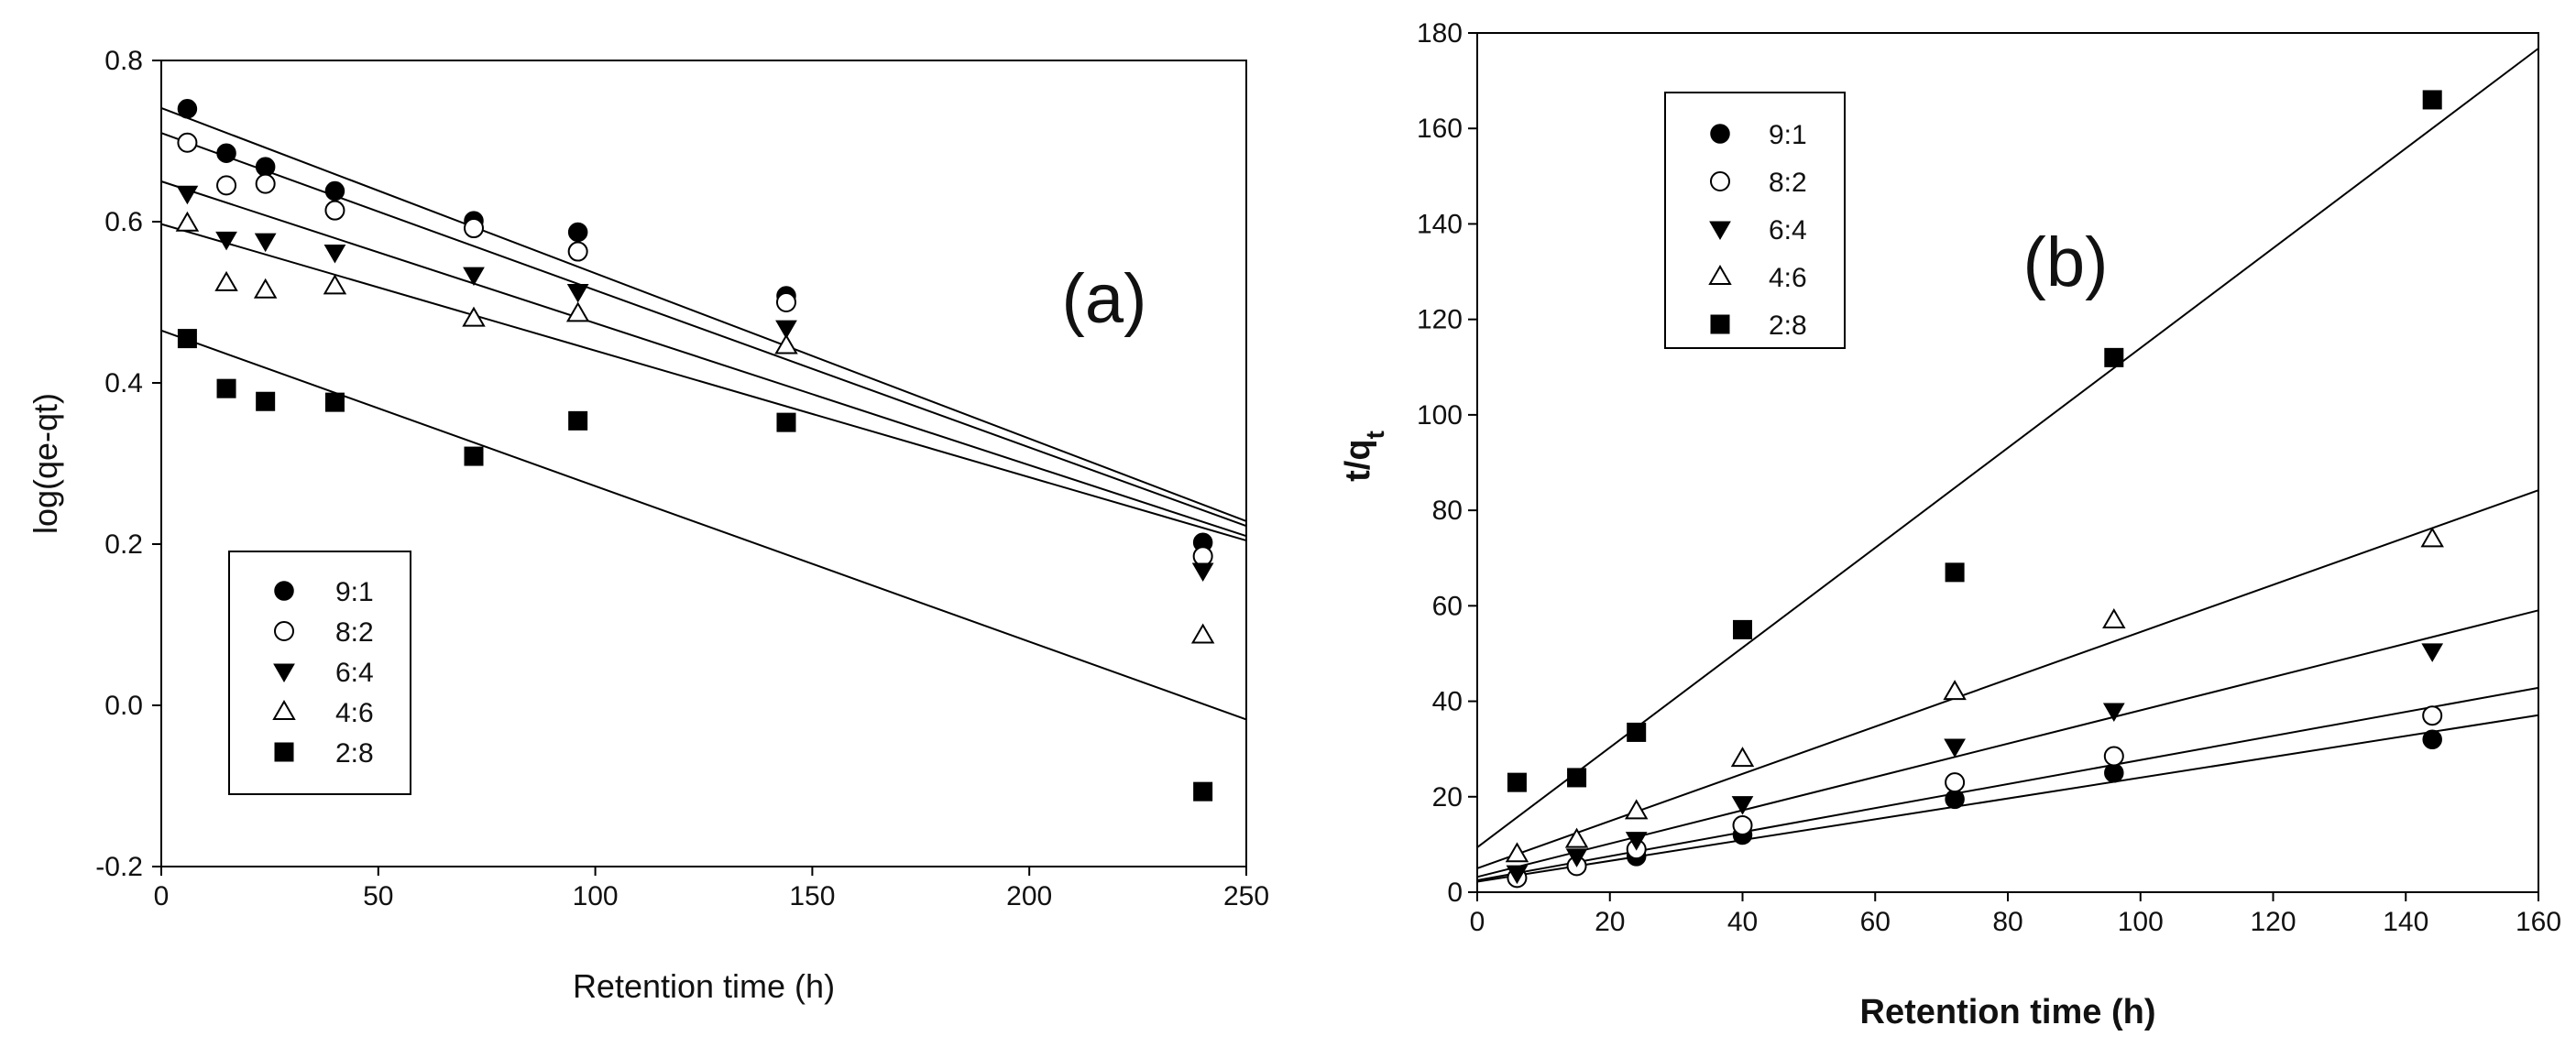 The image size is (2576, 1058). What do you see at coordinates (1788, 278) in the screenshot?
I see `legend-label-b-4-6: 4:6` at bounding box center [1788, 278].